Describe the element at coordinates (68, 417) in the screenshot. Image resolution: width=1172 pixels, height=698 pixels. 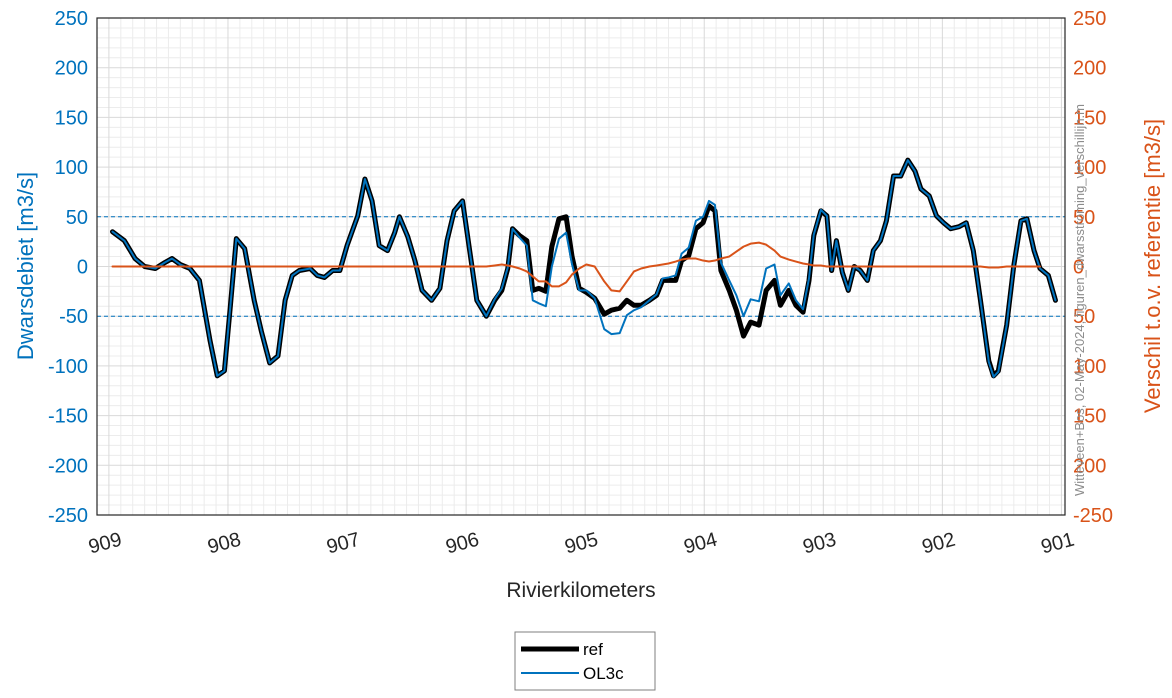
I see `y-tick-label: -150` at that location.